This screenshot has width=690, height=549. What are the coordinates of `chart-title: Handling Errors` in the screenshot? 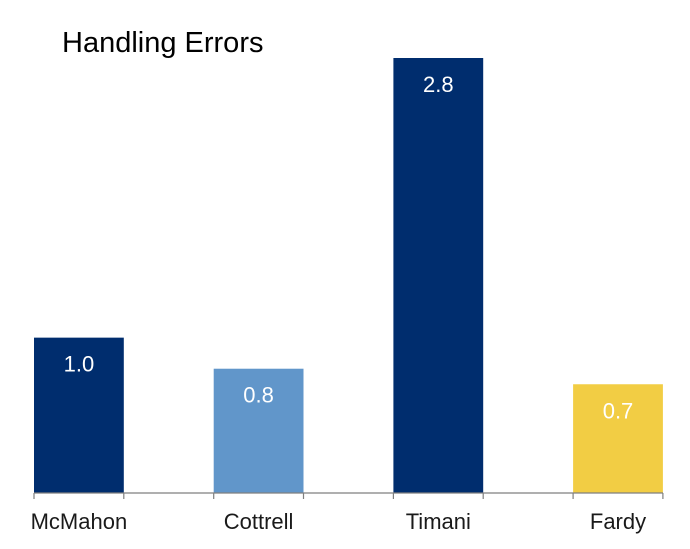 It's located at (162, 43).